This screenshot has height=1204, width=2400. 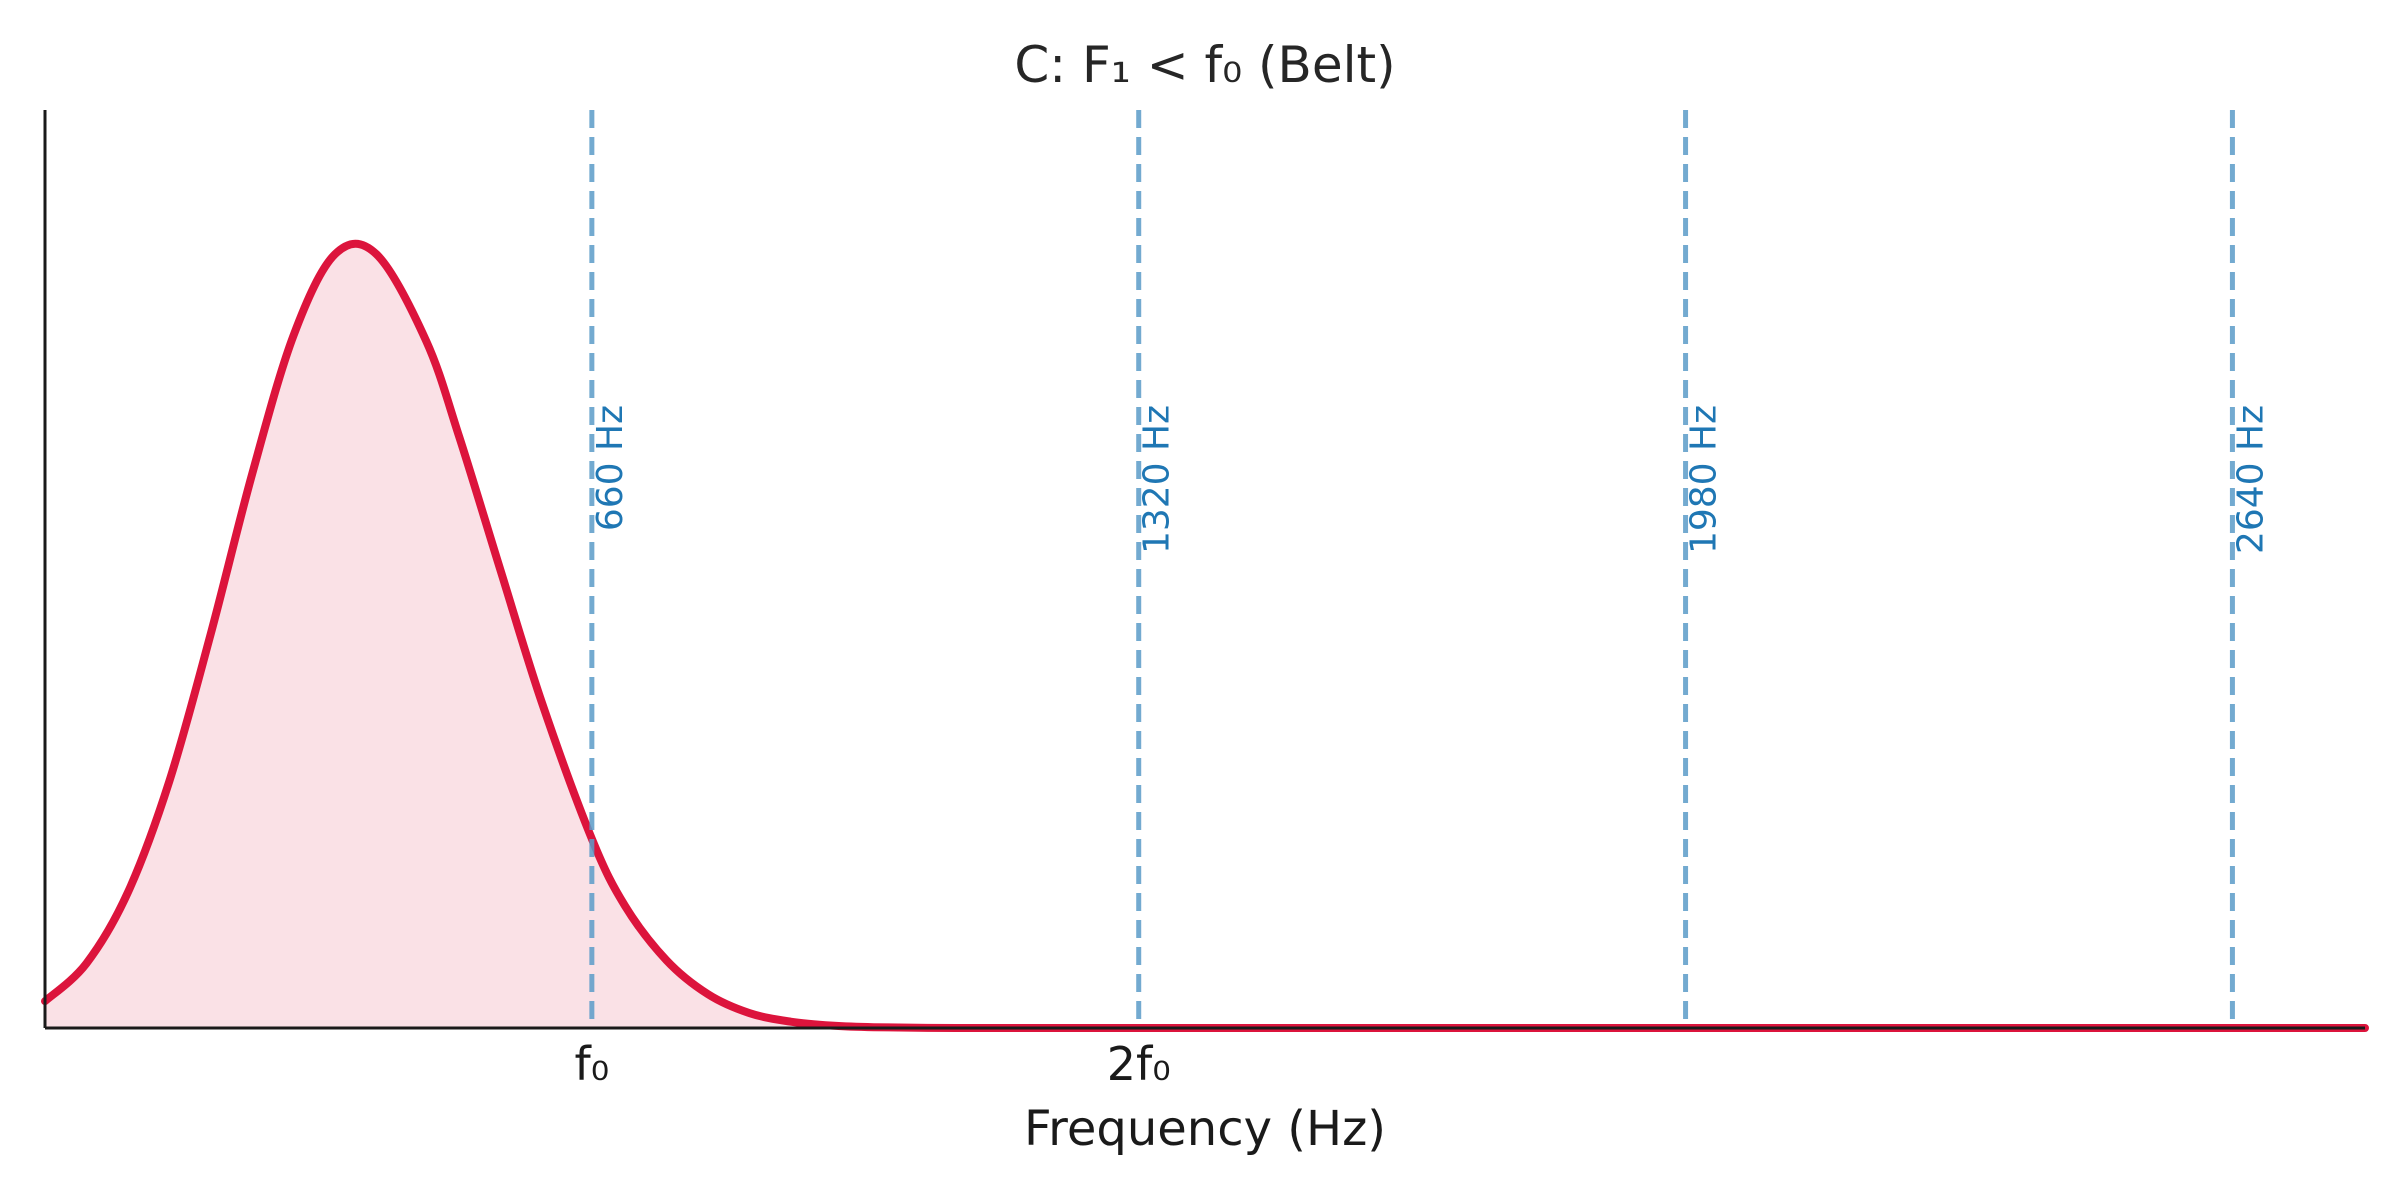 I want to click on x-tick-label: 2f₀, so click(x=1139, y=1064).